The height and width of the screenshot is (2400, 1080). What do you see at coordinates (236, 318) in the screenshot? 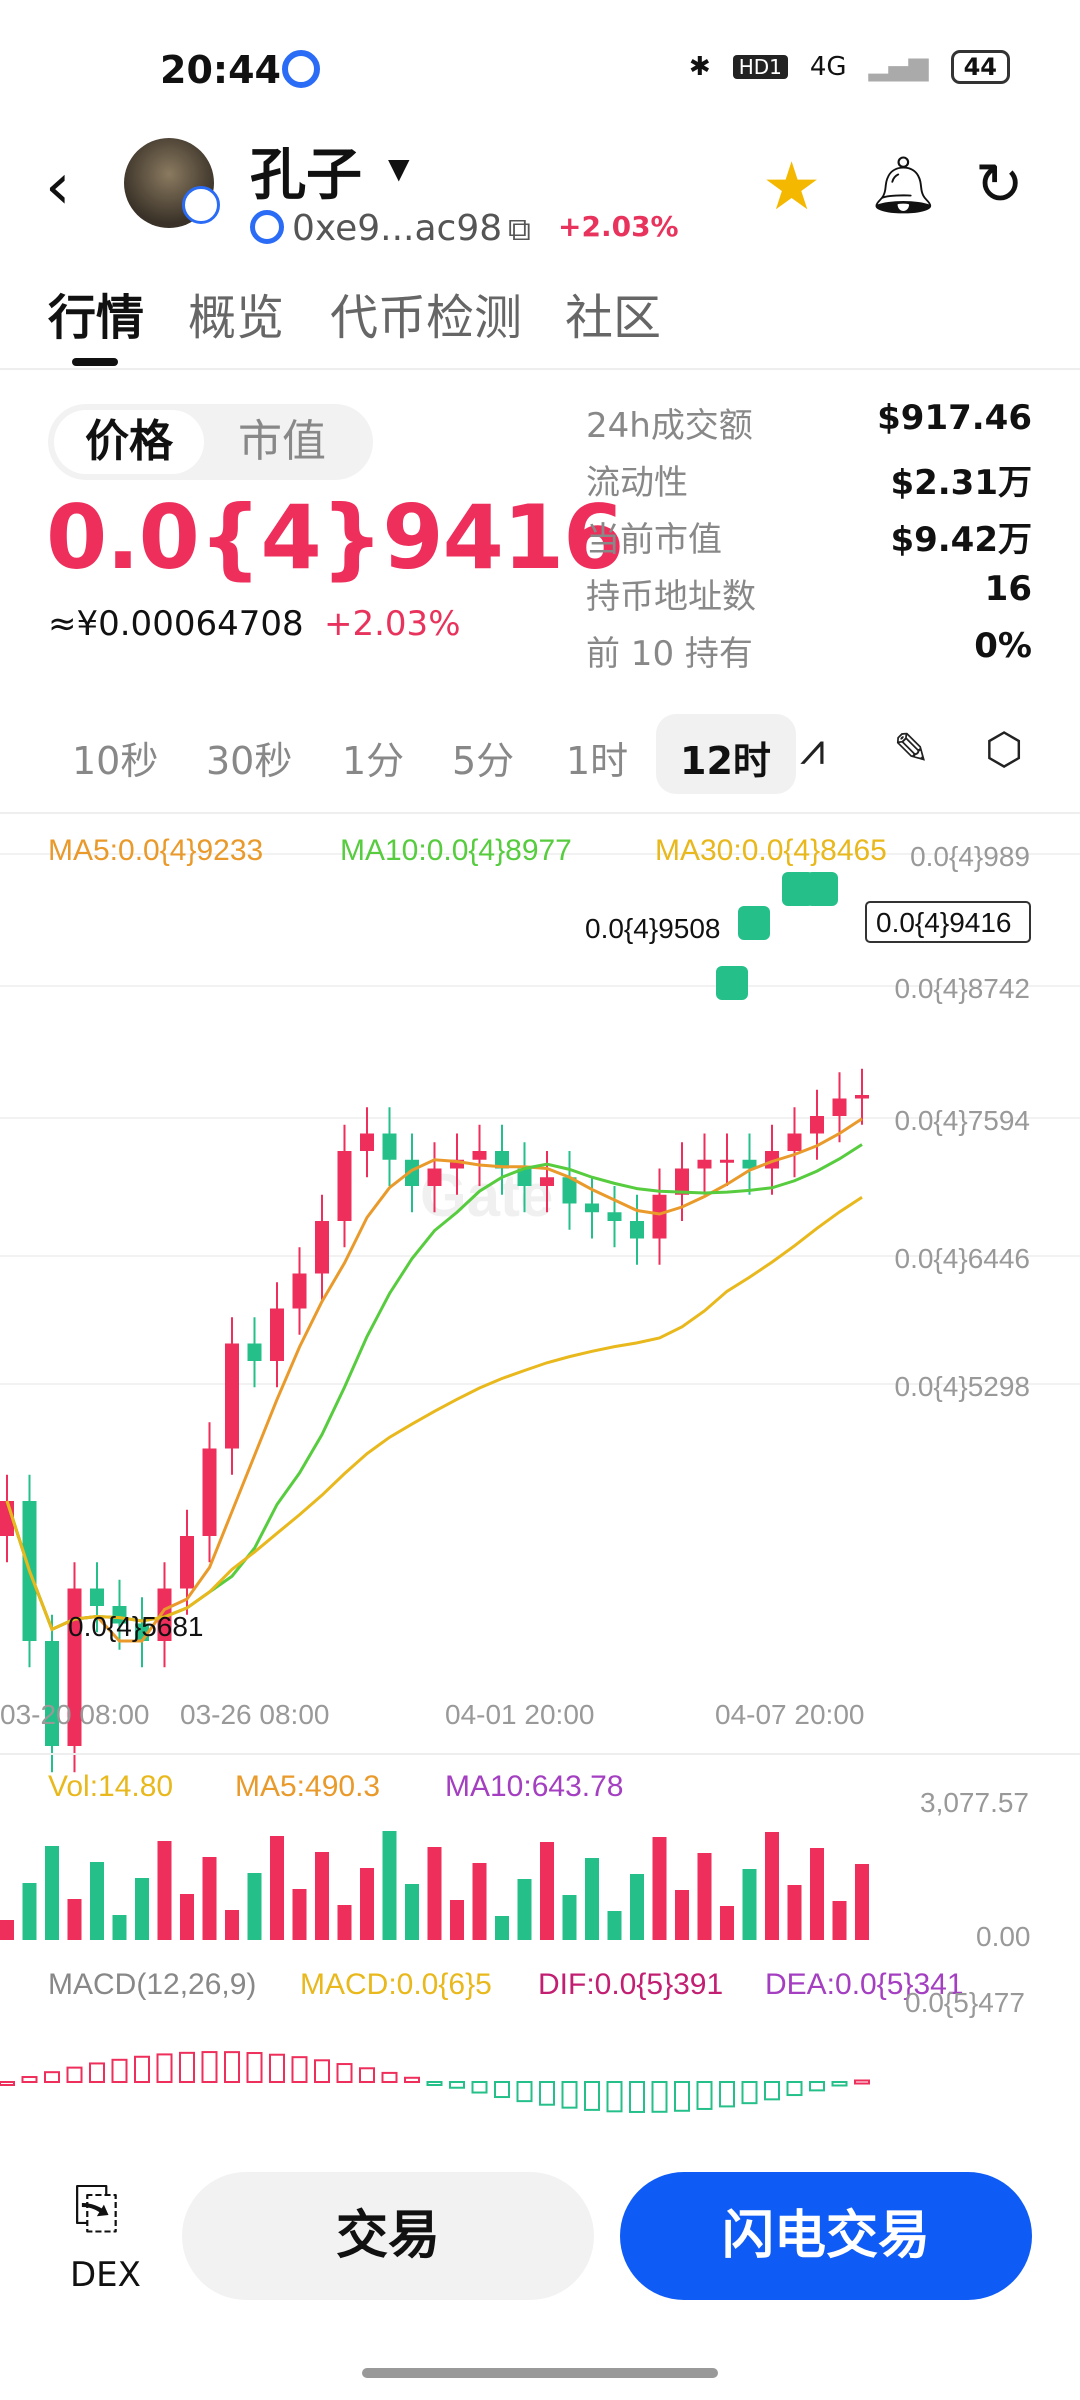
I see `tab-overview: 概览` at bounding box center [236, 318].